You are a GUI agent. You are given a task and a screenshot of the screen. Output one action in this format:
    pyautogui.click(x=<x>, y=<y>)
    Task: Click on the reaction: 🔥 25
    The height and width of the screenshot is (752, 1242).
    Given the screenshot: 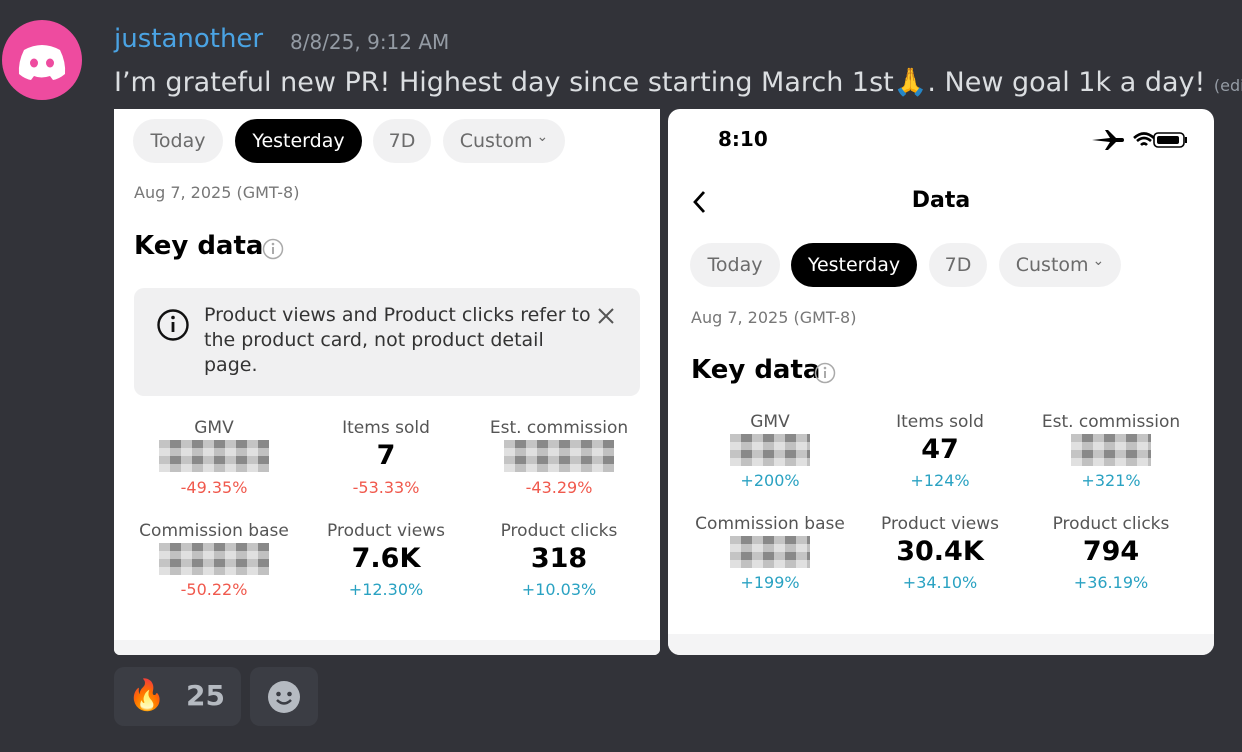 What is the action you would take?
    pyautogui.click(x=177, y=696)
    